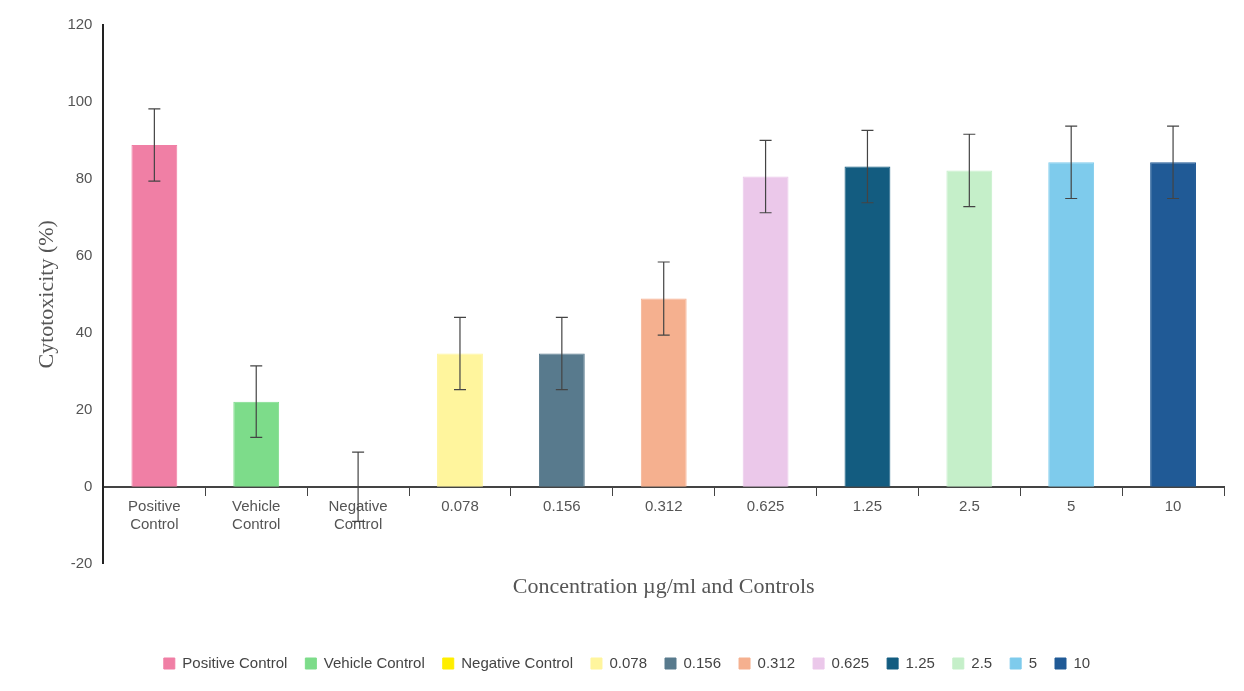 The width and height of the screenshot is (1244, 691). Describe the element at coordinates (663, 586) in the screenshot. I see `x-axis-title: Concentration µg/ml and Controls` at that location.